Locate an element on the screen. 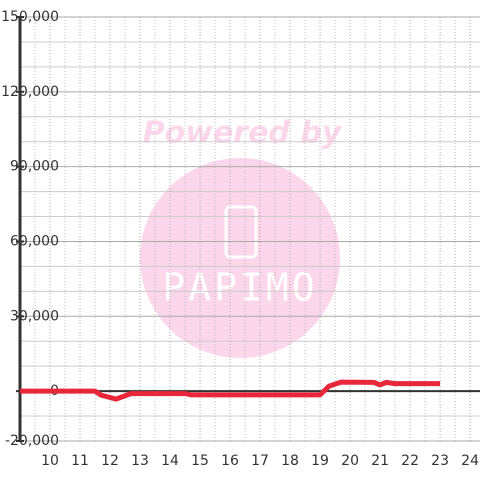 The image size is (480, 480). watermark-title: Powered by is located at coordinates (243, 133).